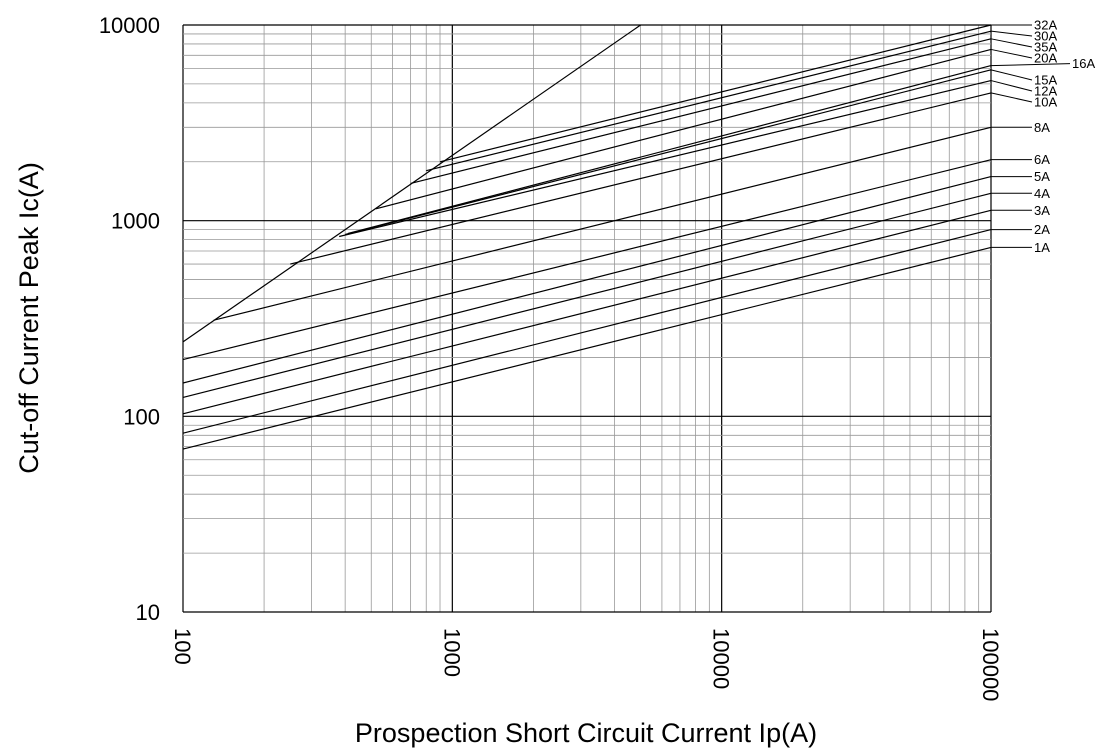 The height and width of the screenshot is (754, 1112). What do you see at coordinates (29, 318) in the screenshot?
I see `y-axis-title: Cut-off Current Peak Ic(A)` at bounding box center [29, 318].